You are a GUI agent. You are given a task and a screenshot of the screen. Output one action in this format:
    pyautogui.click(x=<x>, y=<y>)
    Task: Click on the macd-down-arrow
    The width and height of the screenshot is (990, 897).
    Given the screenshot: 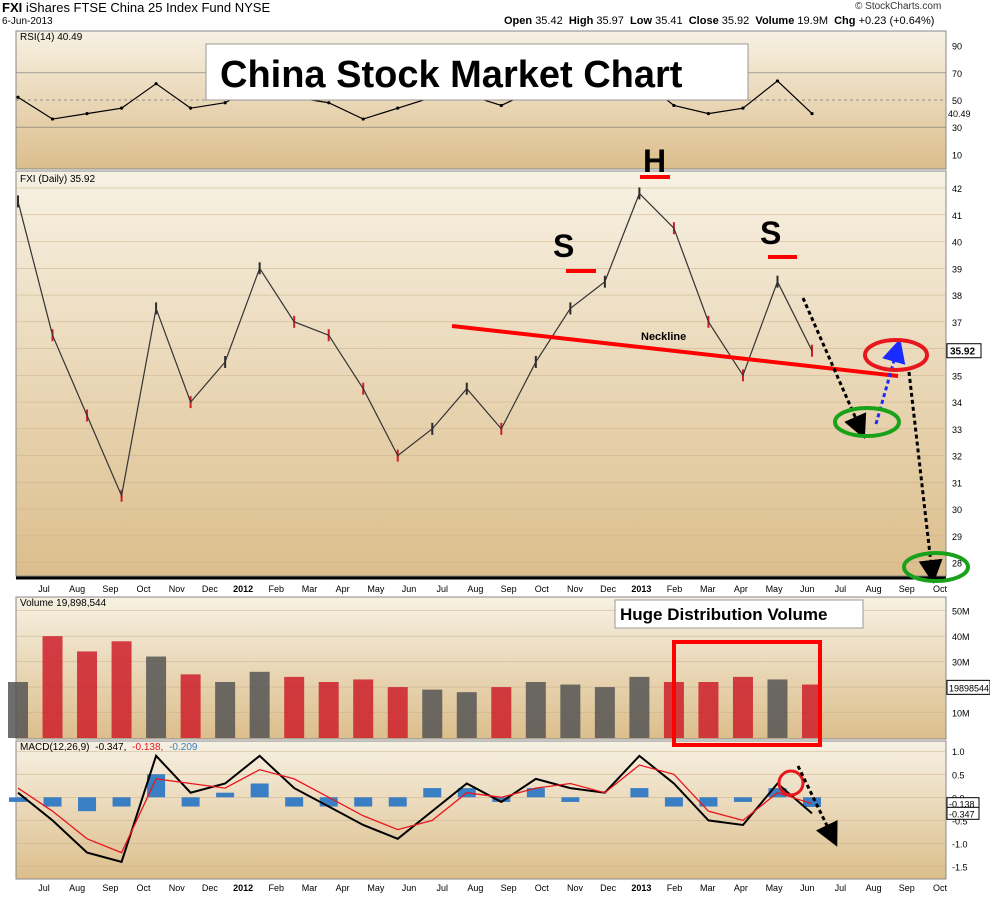 What is the action you would take?
    pyautogui.click(x=817, y=806)
    